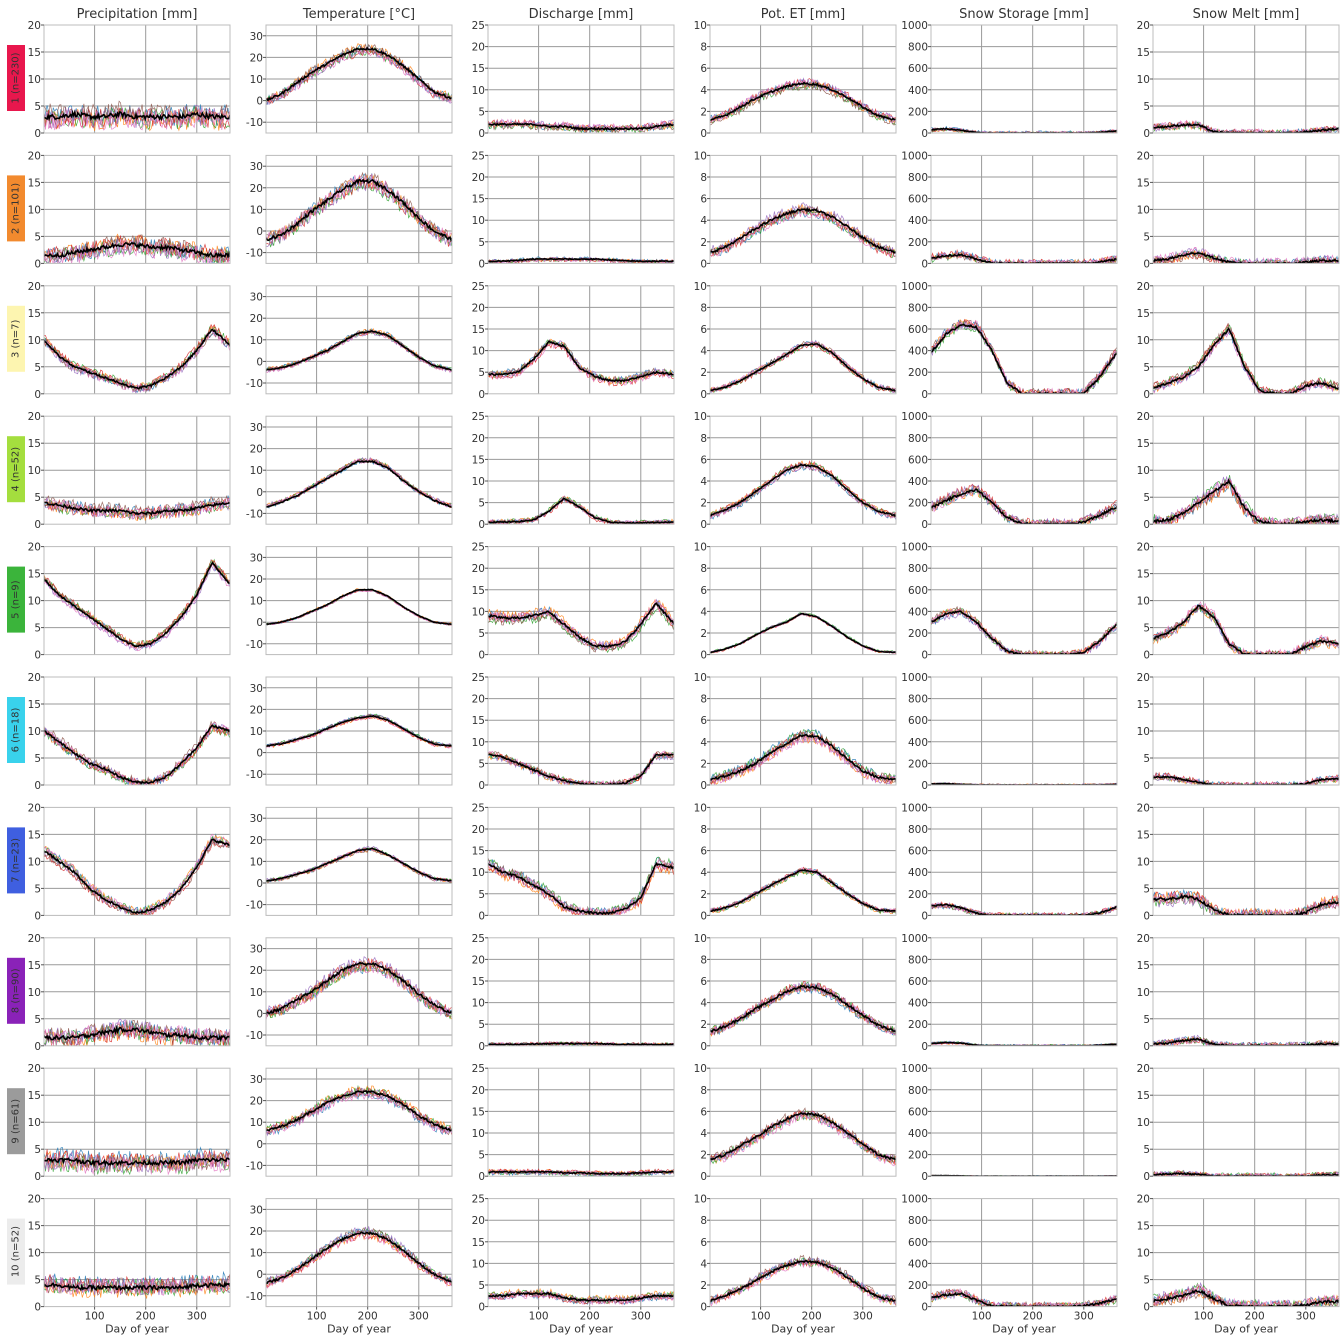 The image size is (1343, 1338). Describe the element at coordinates (918, 569) in the screenshot. I see `ytick-label: 800` at that location.